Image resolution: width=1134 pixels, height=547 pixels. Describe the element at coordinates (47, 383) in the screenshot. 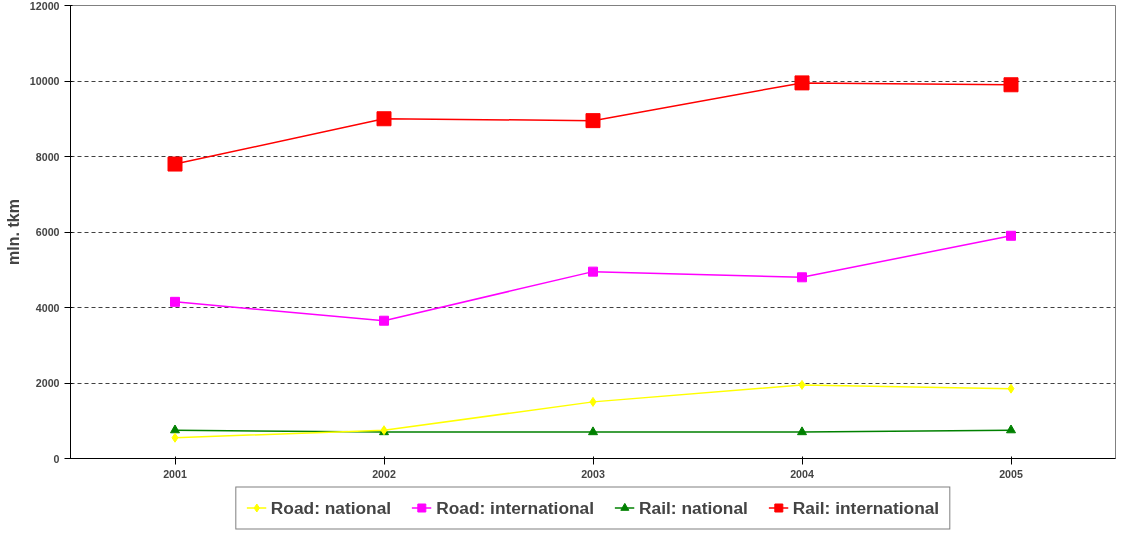

I see `y-tick-label: 2000` at that location.